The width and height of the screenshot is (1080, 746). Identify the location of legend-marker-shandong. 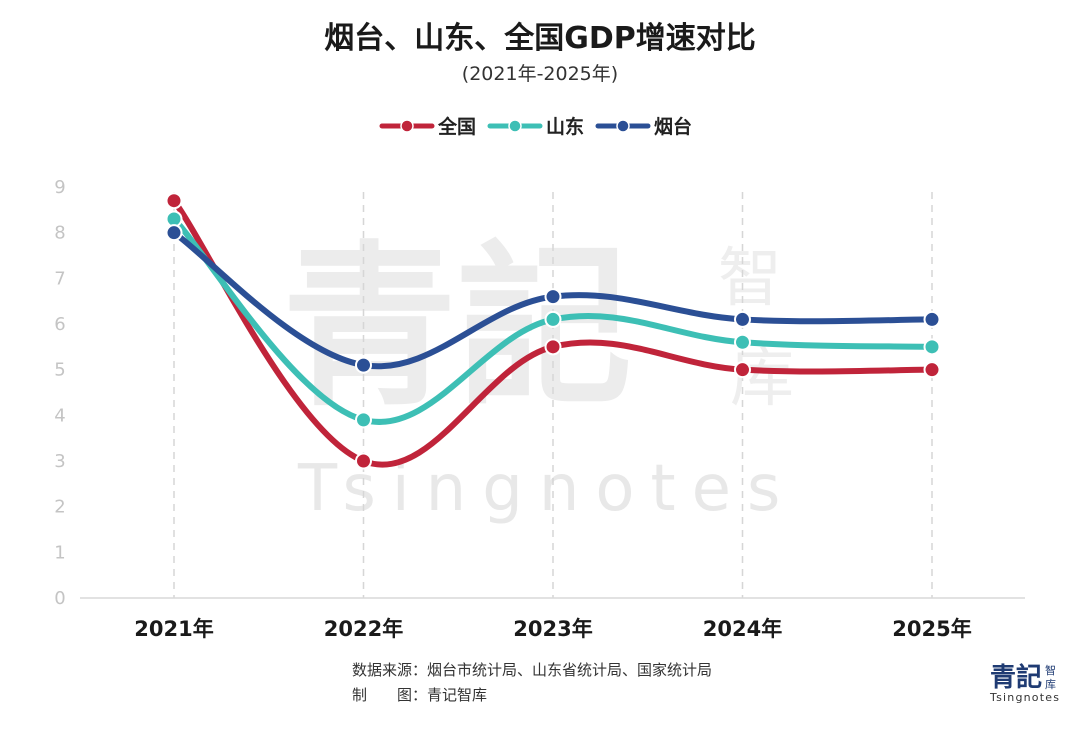
(515, 126).